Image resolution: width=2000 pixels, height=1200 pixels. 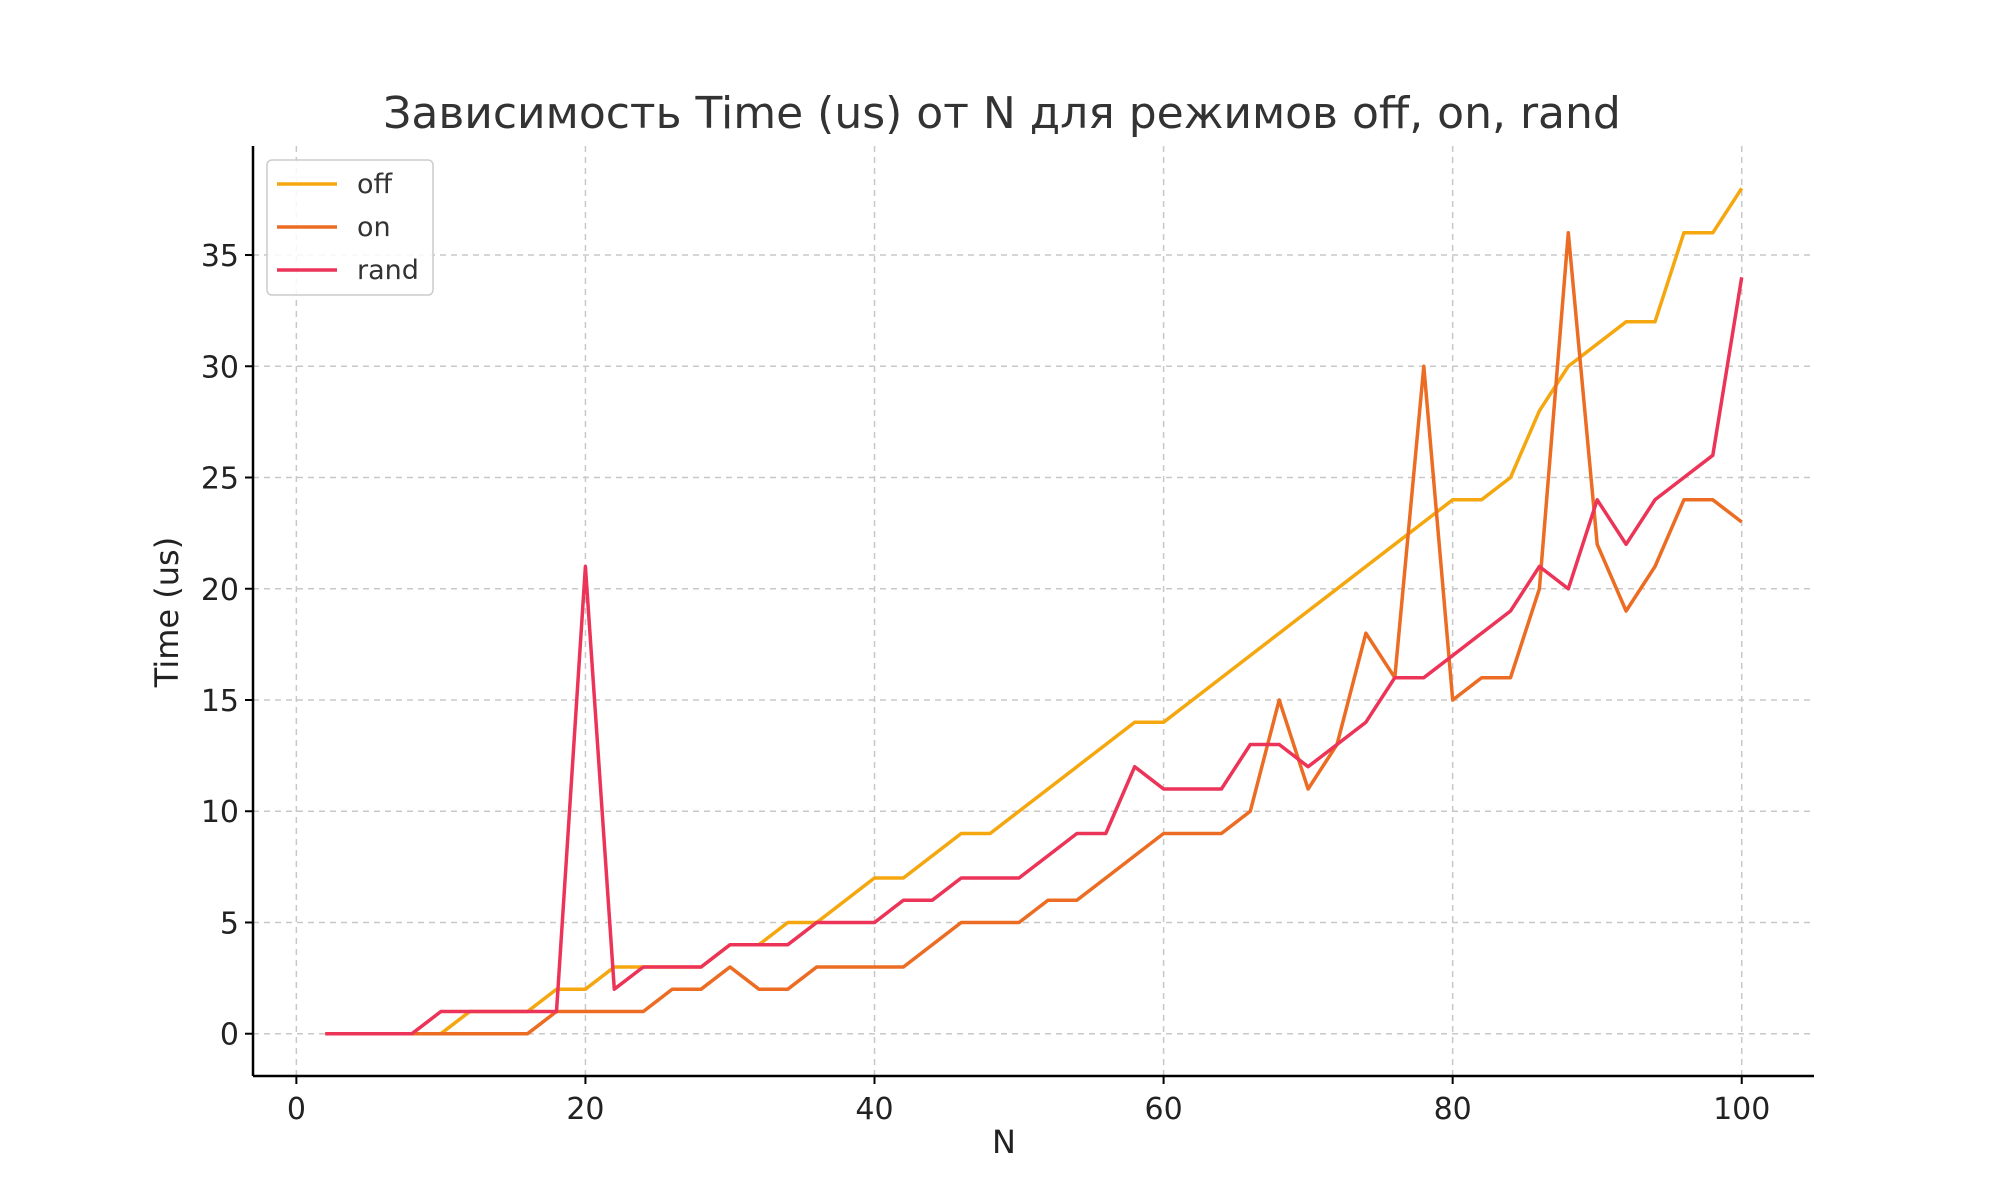 I want to click on x-tick-label: 0, so click(x=296, y=1109).